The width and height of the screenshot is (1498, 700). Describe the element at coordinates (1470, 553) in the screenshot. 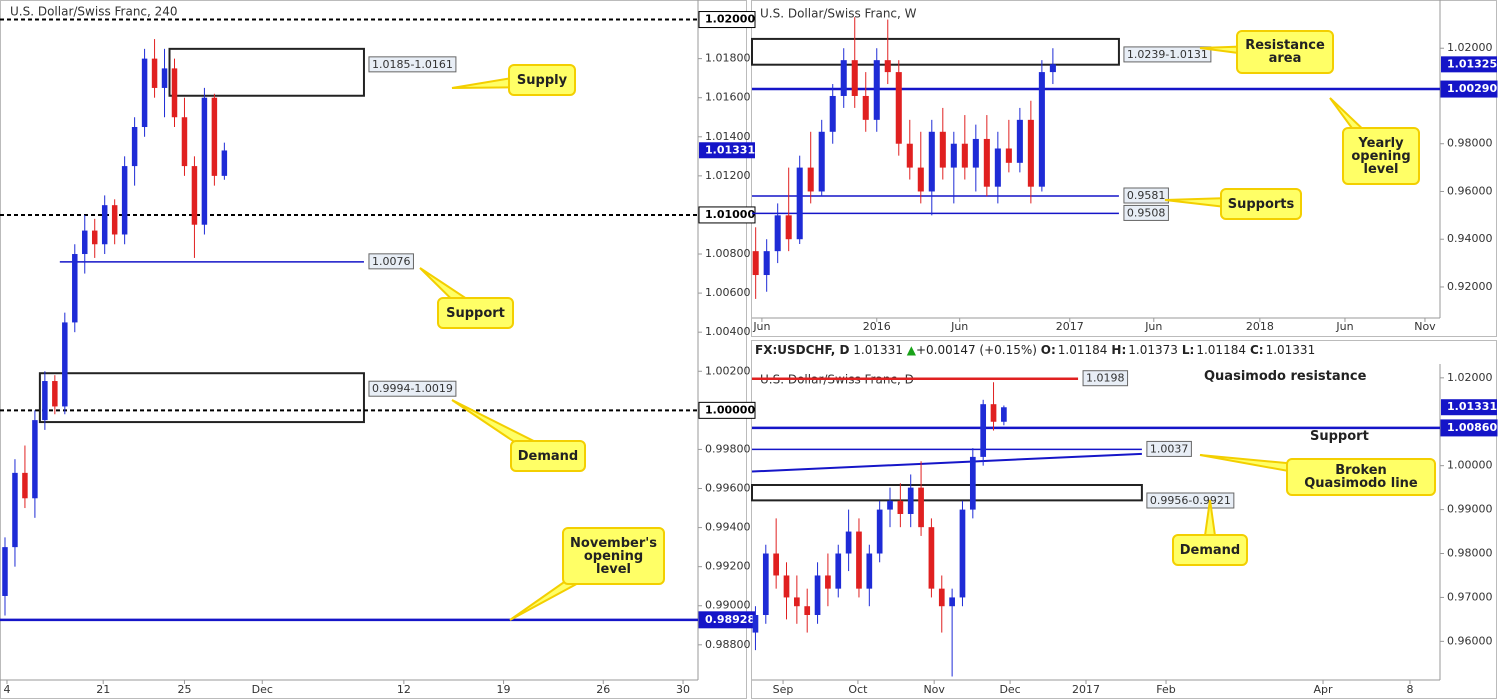

I see `y-tick-label: 0.98000` at that location.